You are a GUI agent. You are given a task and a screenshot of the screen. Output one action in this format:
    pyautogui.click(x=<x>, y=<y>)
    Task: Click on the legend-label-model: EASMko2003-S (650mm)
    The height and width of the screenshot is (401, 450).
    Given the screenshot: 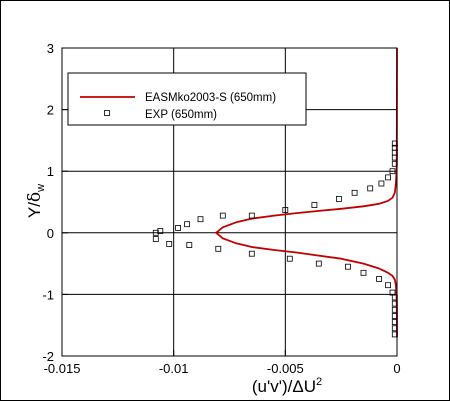 What is the action you would take?
    pyautogui.click(x=210, y=98)
    